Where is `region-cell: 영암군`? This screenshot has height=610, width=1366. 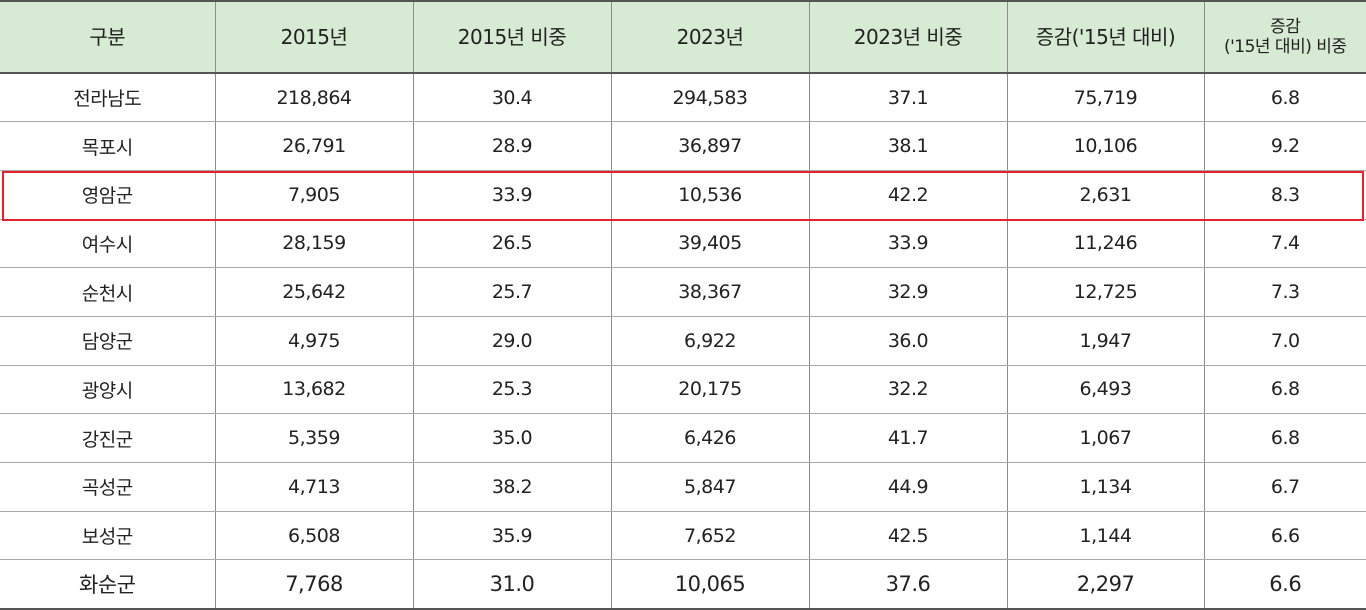
region-cell: 영암군 is located at coordinates (107, 194).